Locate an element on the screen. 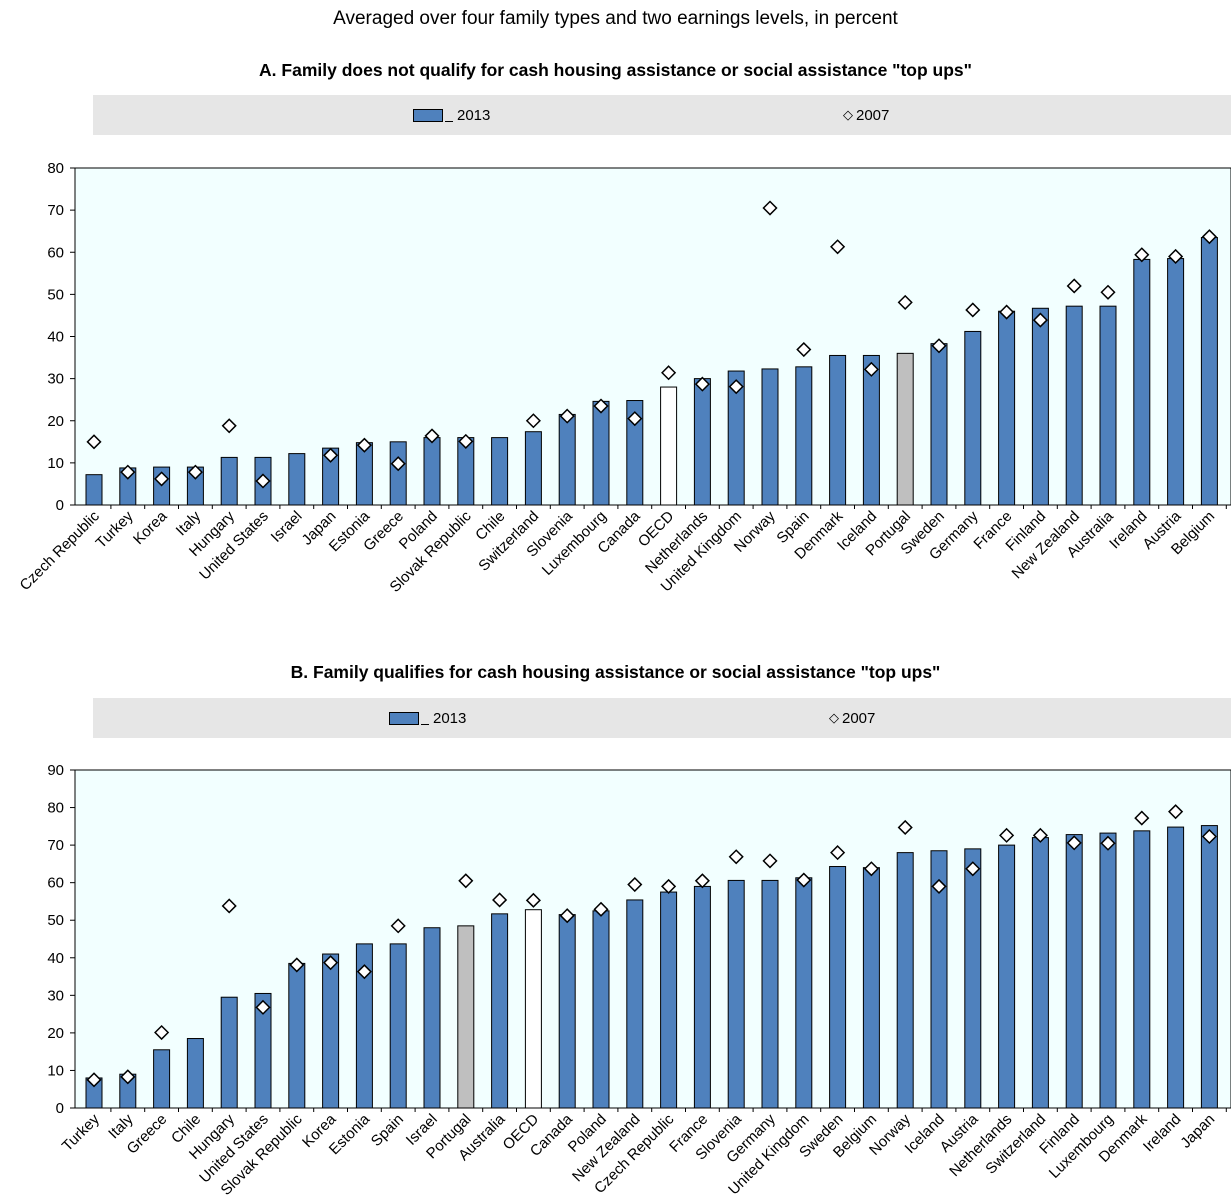 Image resolution: width=1231 pixels, height=1202 pixels. legend-2007-label: 2007 is located at coordinates (873, 115).